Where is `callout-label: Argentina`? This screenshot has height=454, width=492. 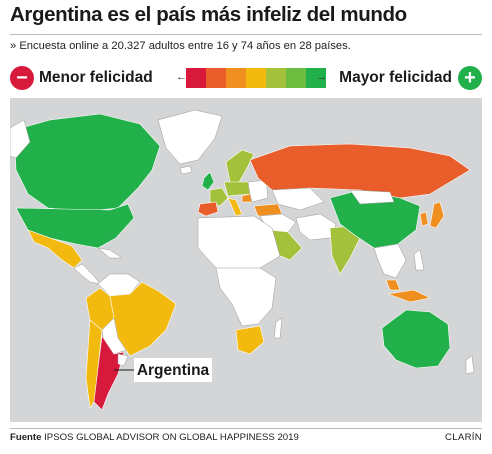
callout-label: Argentina is located at coordinates (173, 370).